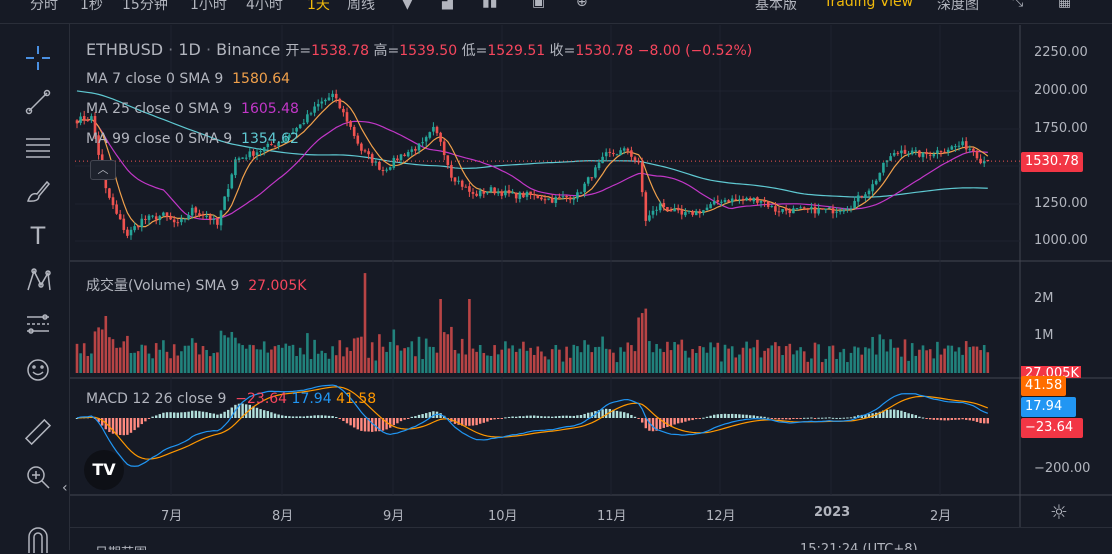  Describe the element at coordinates (539, 5) in the screenshot. I see `screenshot-icon: ▣` at that location.